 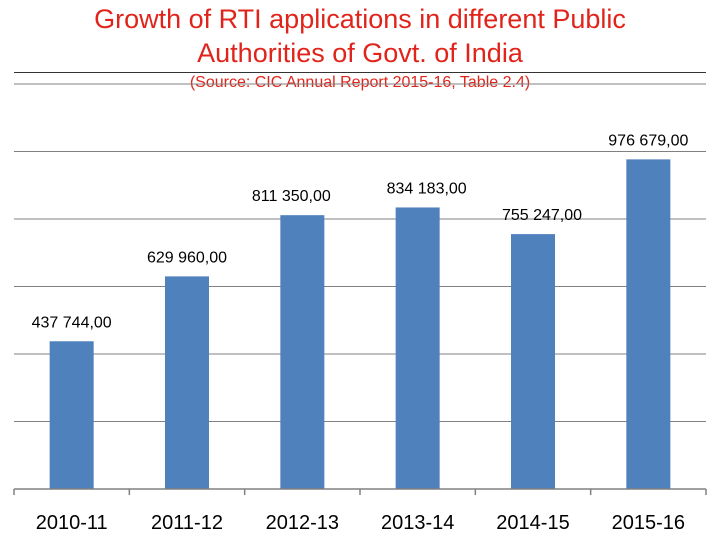 I want to click on x-tick-label-2013-14: 2013-14, so click(x=417, y=523).